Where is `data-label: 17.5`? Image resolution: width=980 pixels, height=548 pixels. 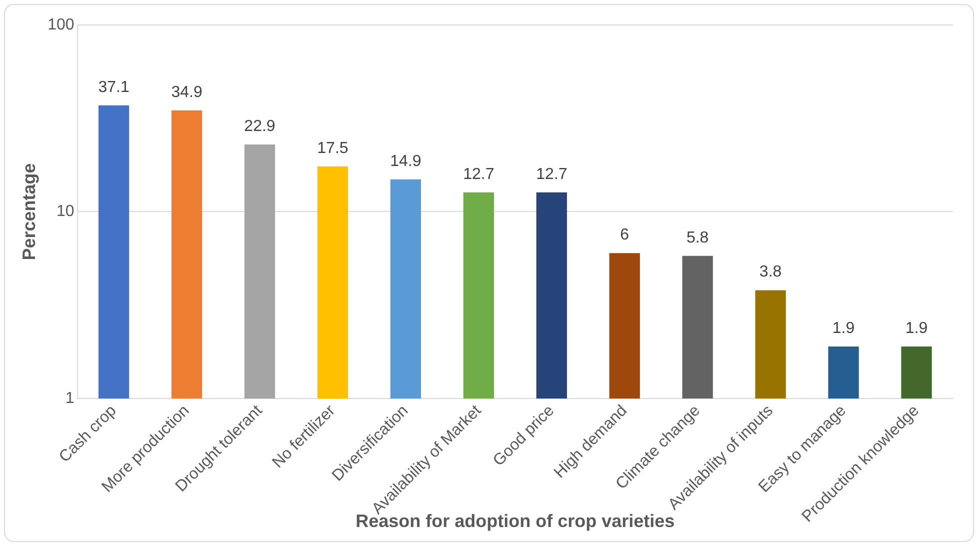 data-label: 17.5 is located at coordinates (332, 148).